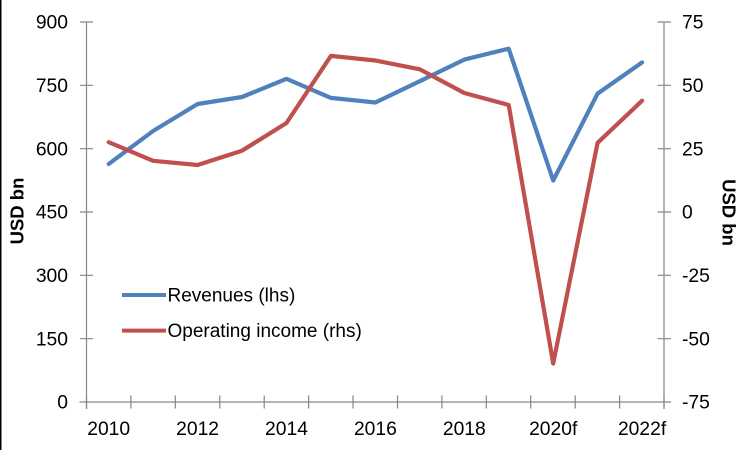 Image resolution: width=750 pixels, height=450 pixels. Describe the element at coordinates (232, 296) in the screenshot. I see `svg-text: Revenues (lhs)` at that location.